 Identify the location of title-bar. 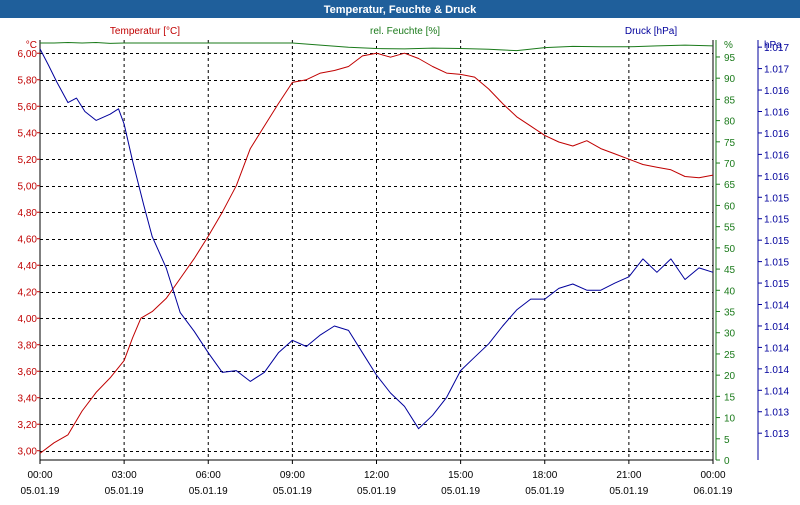
(400, 9).